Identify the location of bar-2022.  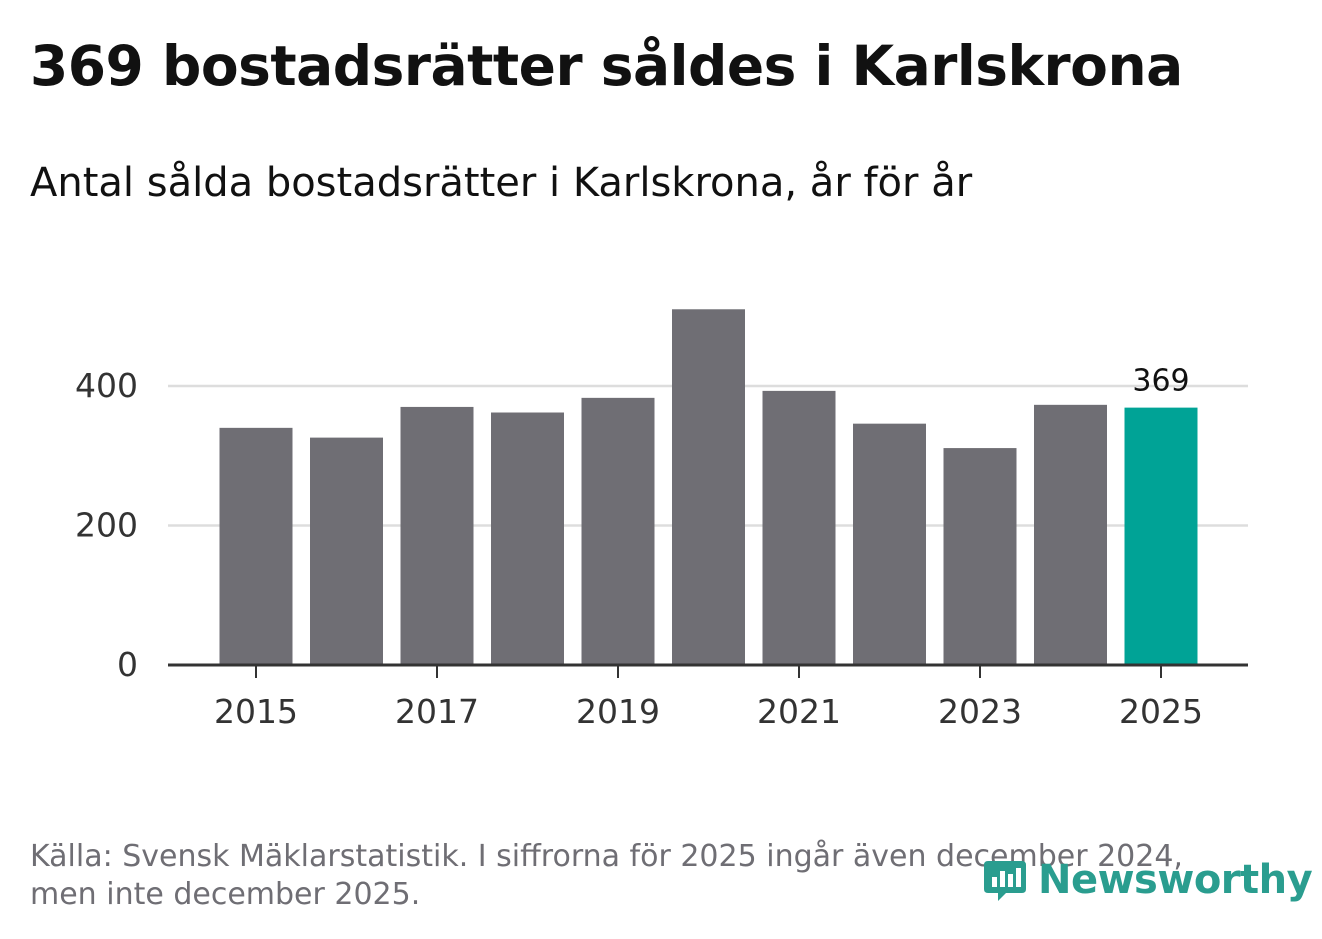
(889, 544).